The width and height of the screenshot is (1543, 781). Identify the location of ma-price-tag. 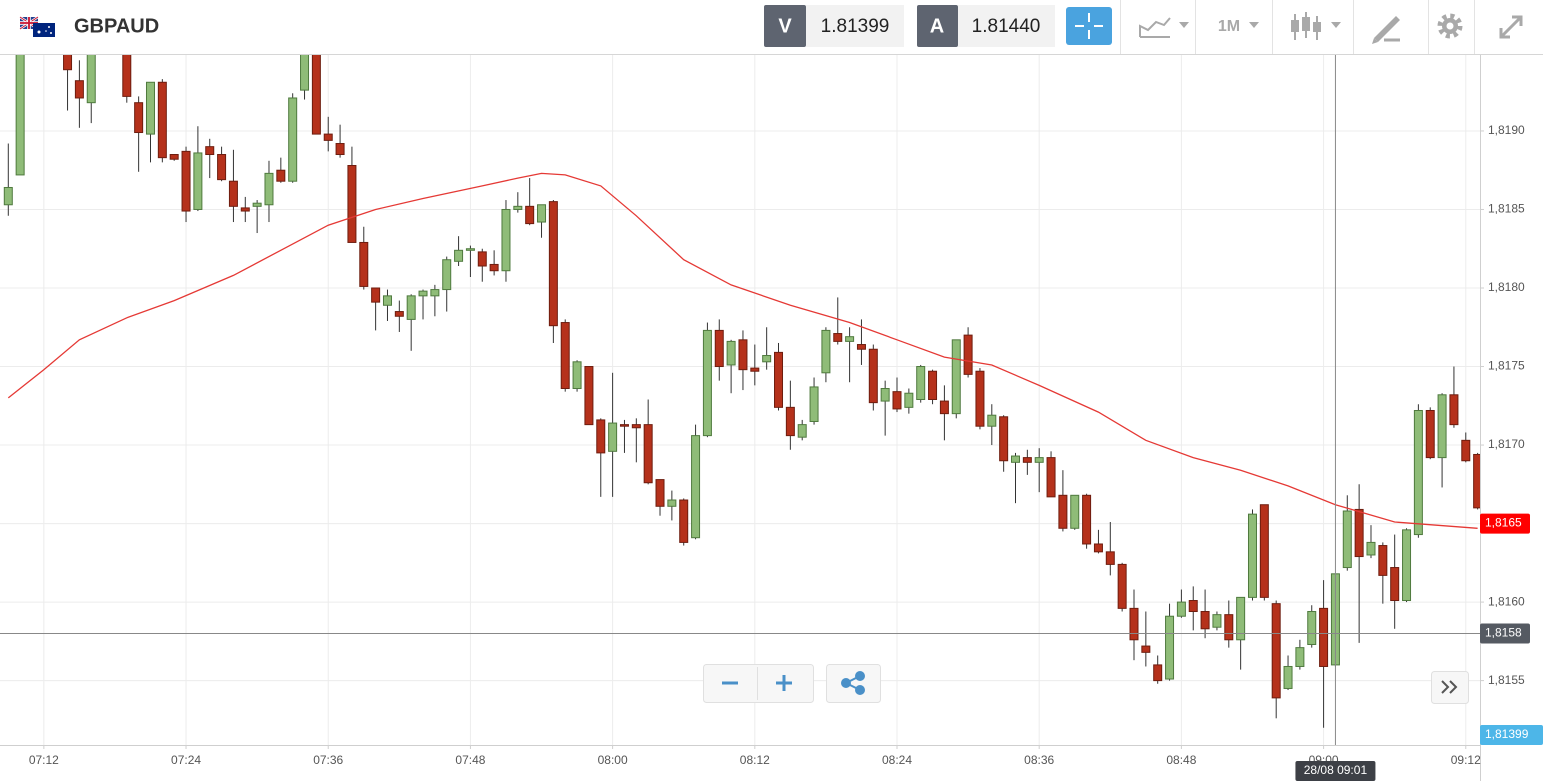
(1505, 523).